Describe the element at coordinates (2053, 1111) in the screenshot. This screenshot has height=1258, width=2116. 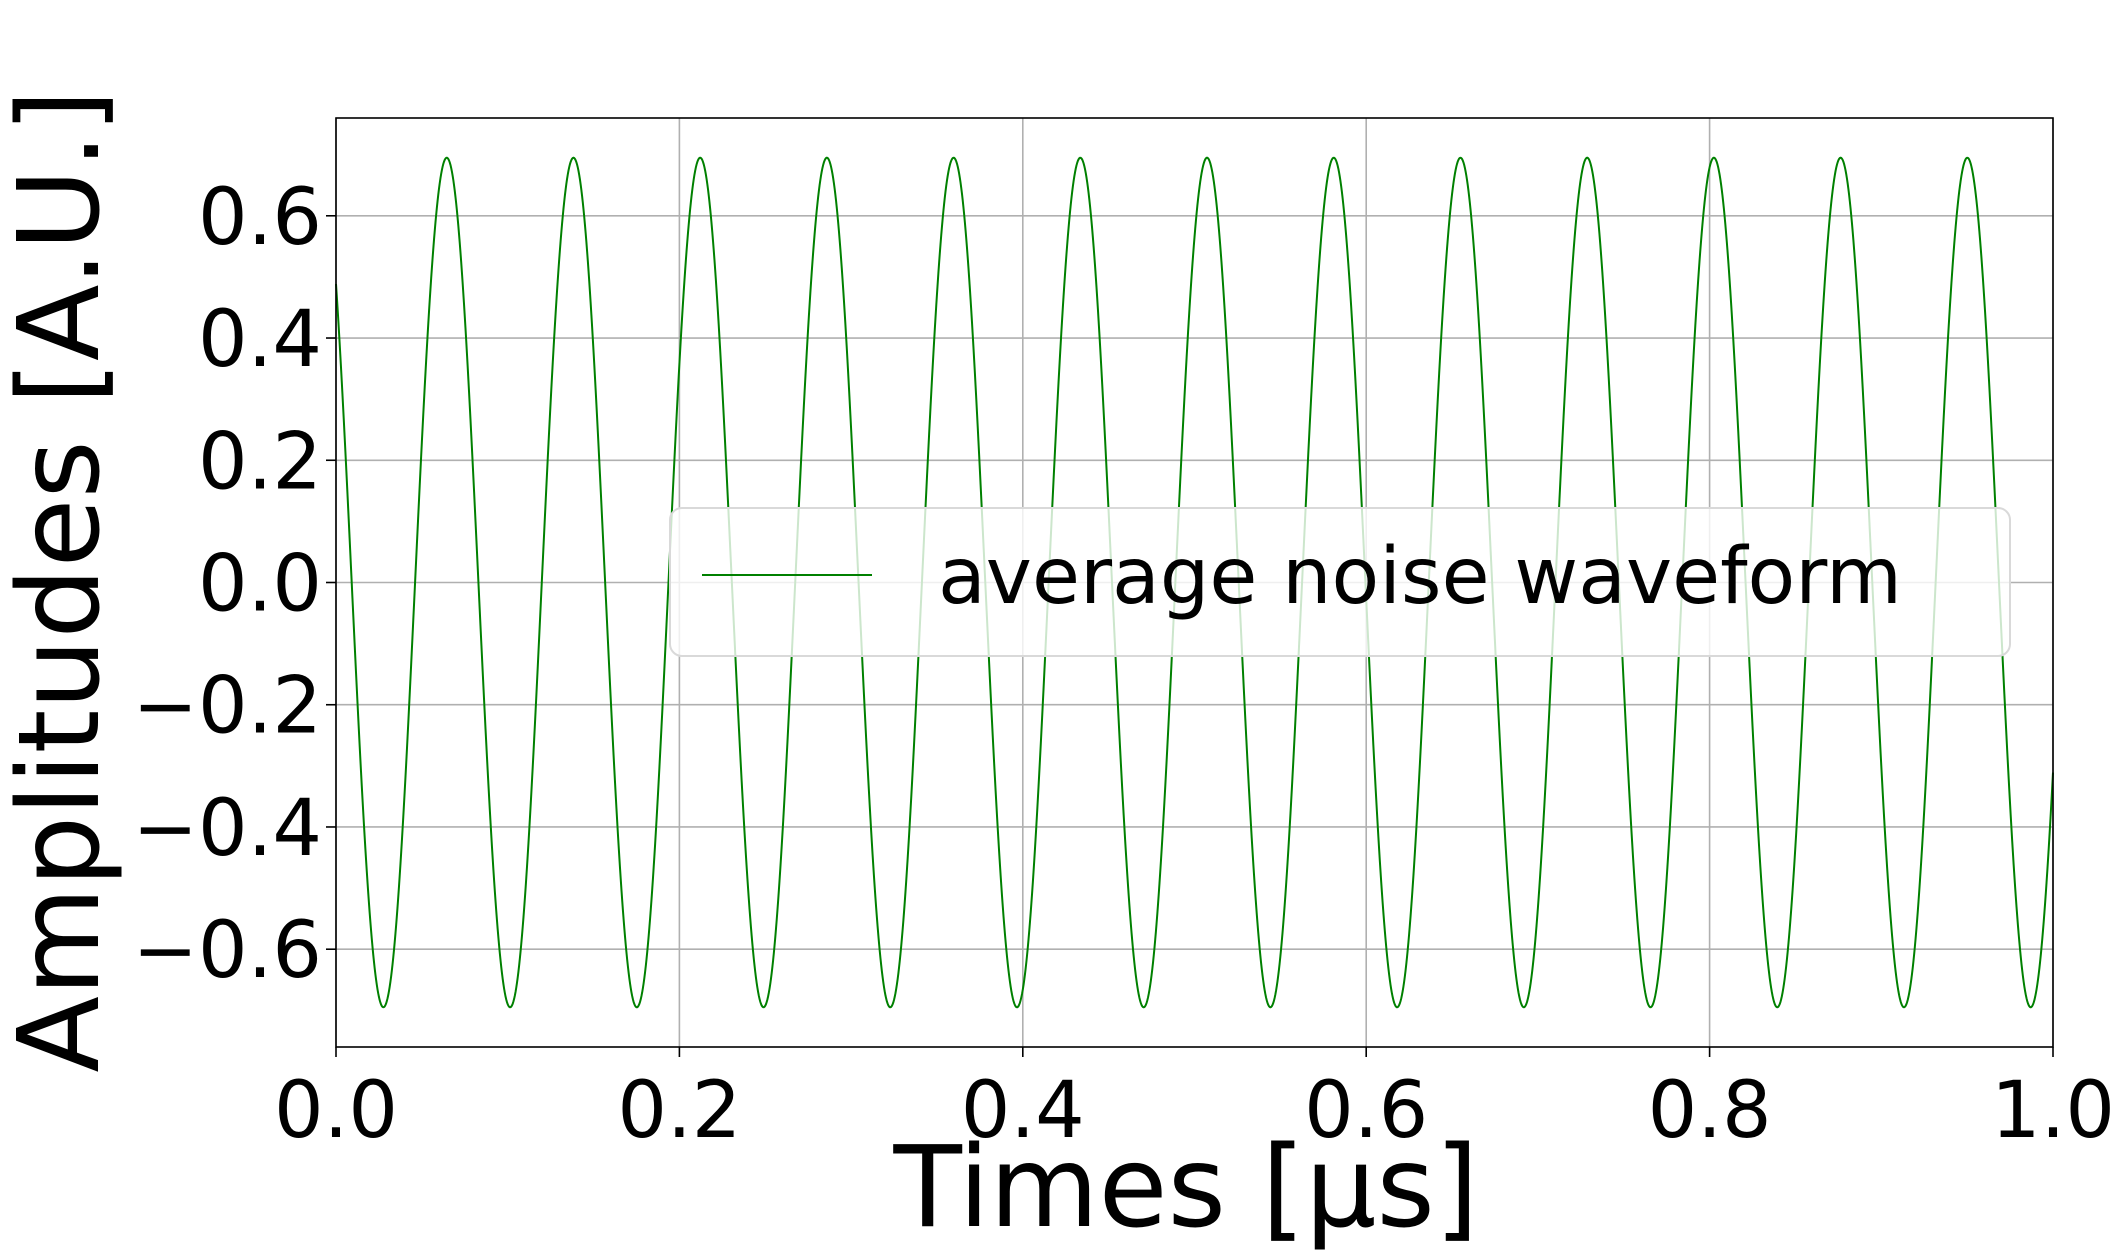
I see `x-tick-label: 1.0` at that location.